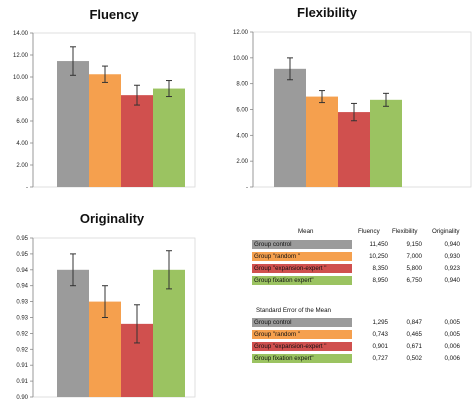 The width and height of the screenshot is (474, 407). What do you see at coordinates (380, 334) in the screenshot?
I see `table-cell: 0,743` at bounding box center [380, 334].